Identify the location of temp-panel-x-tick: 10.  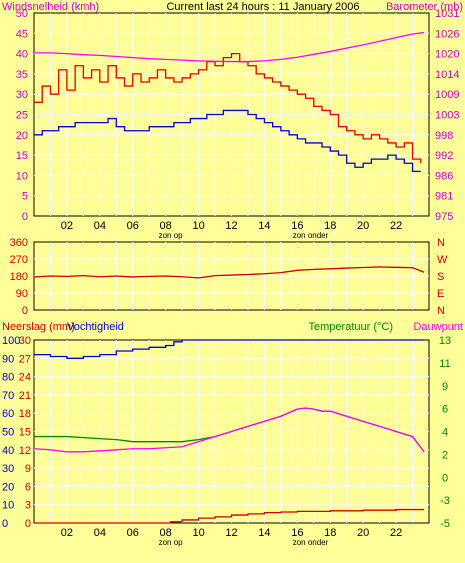
(198, 533).